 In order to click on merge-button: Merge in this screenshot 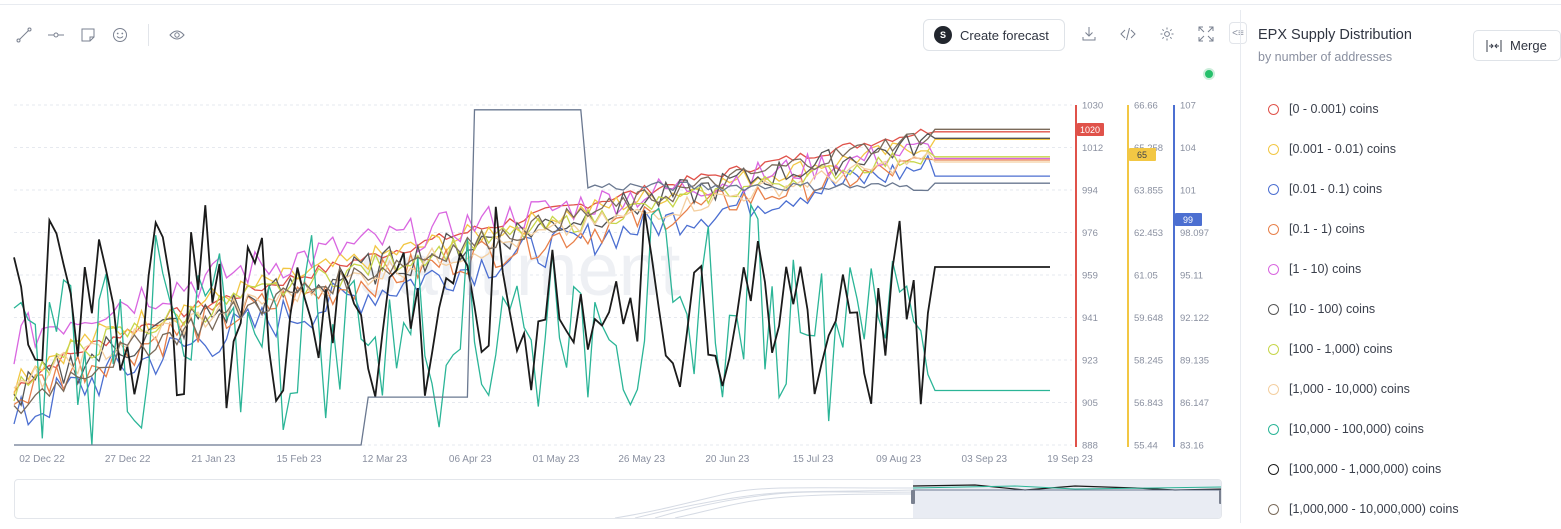, I will do `click(1517, 45)`.